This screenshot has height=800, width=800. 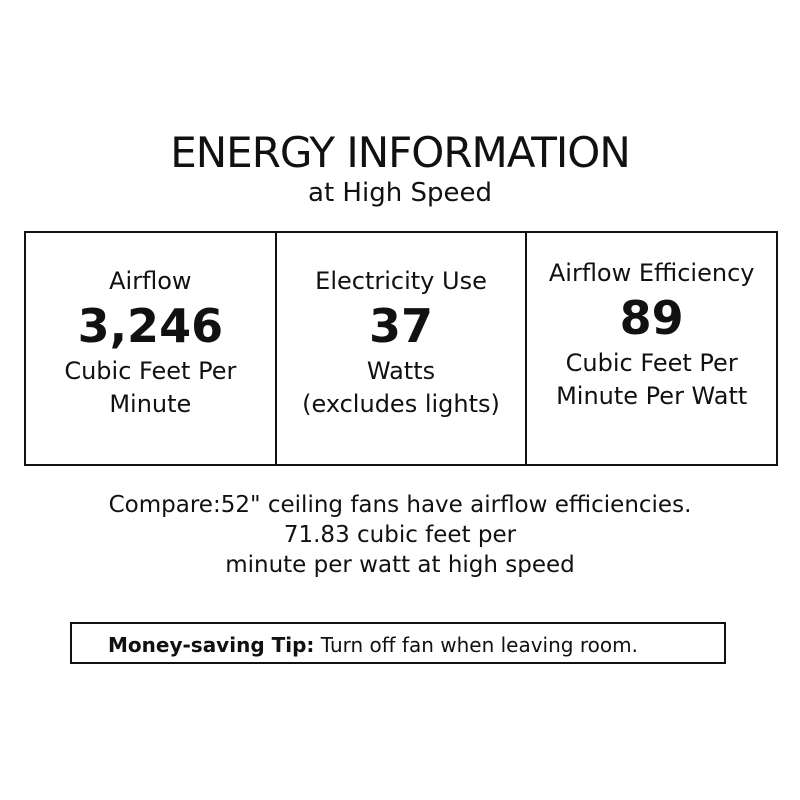 I want to click on cell-value: 3,246, so click(x=150, y=326).